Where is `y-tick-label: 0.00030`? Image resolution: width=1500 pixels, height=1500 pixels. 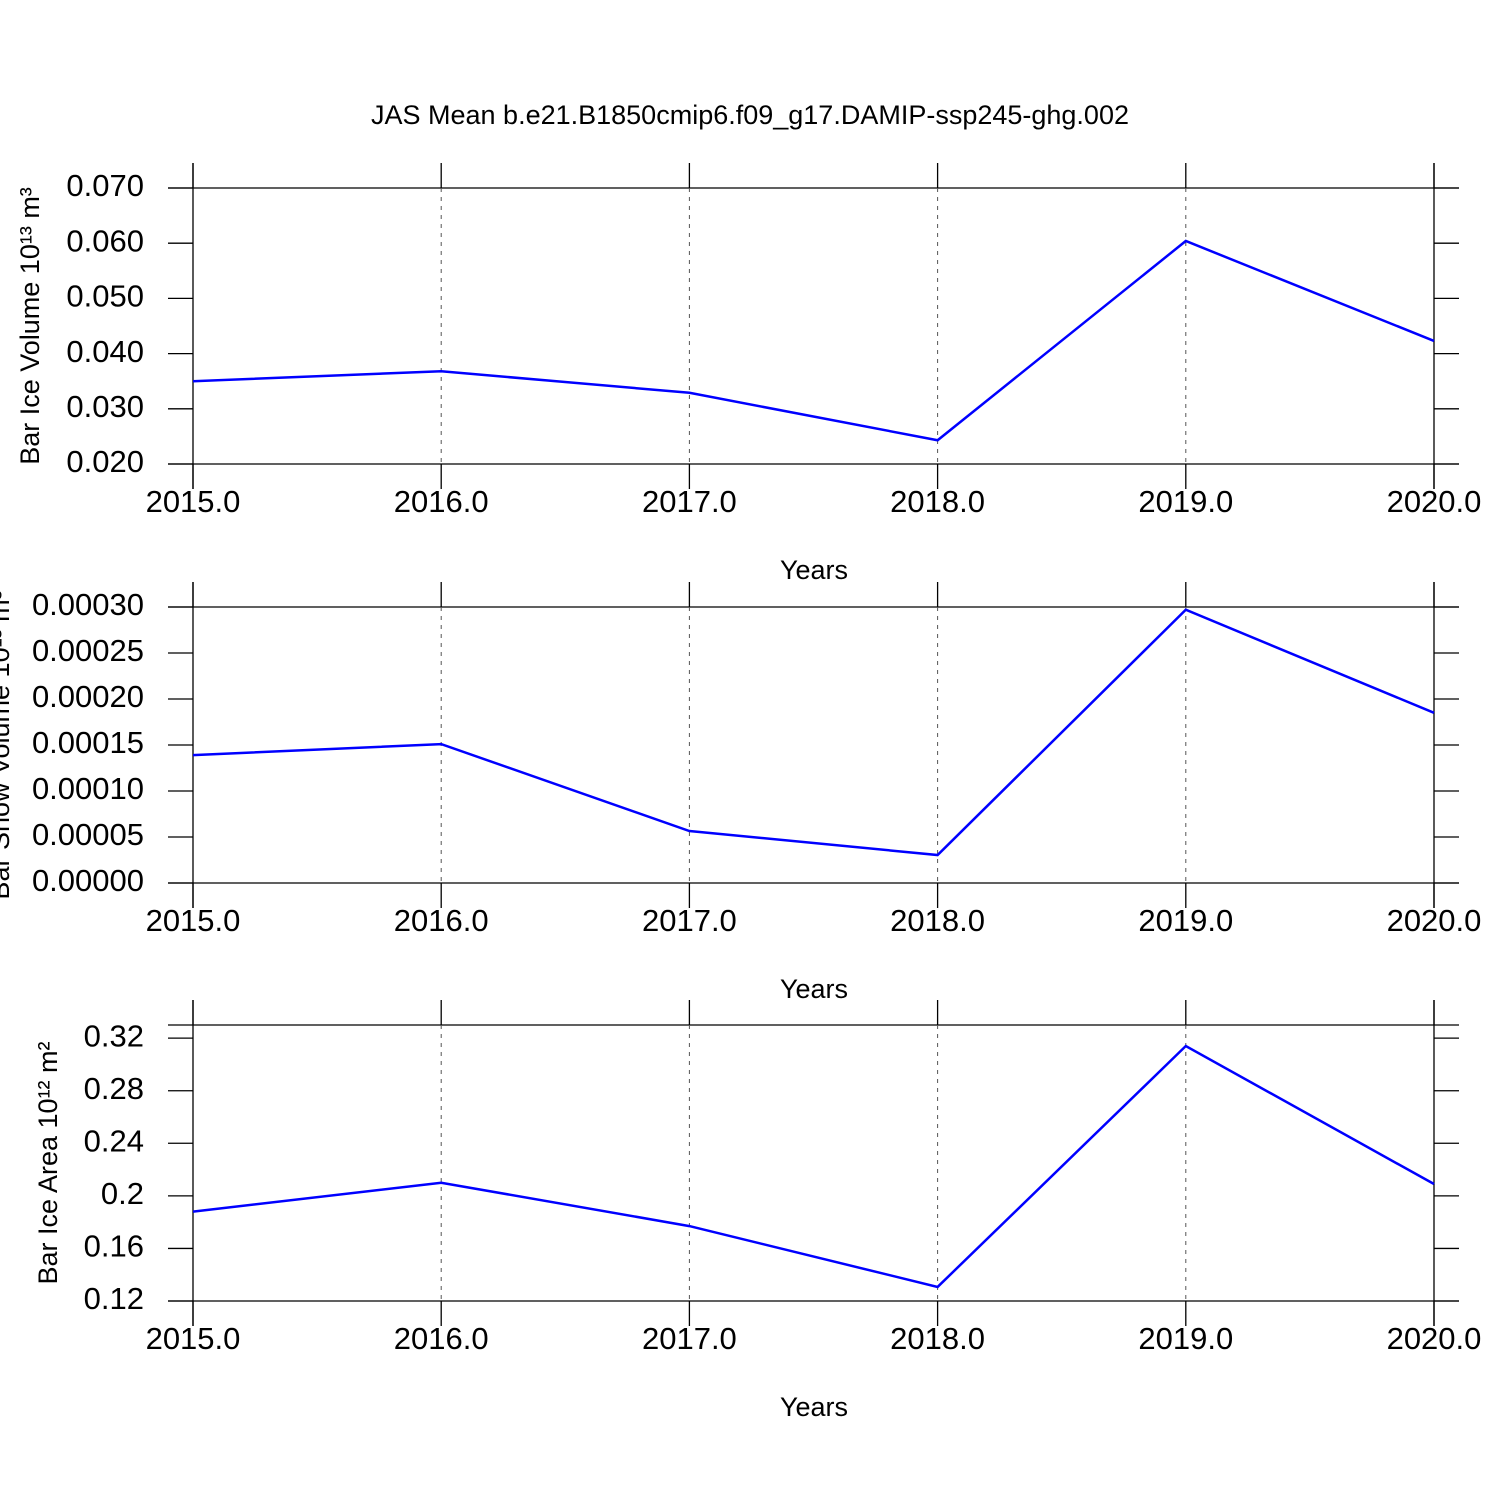 y-tick-label: 0.00030 is located at coordinates (88, 604).